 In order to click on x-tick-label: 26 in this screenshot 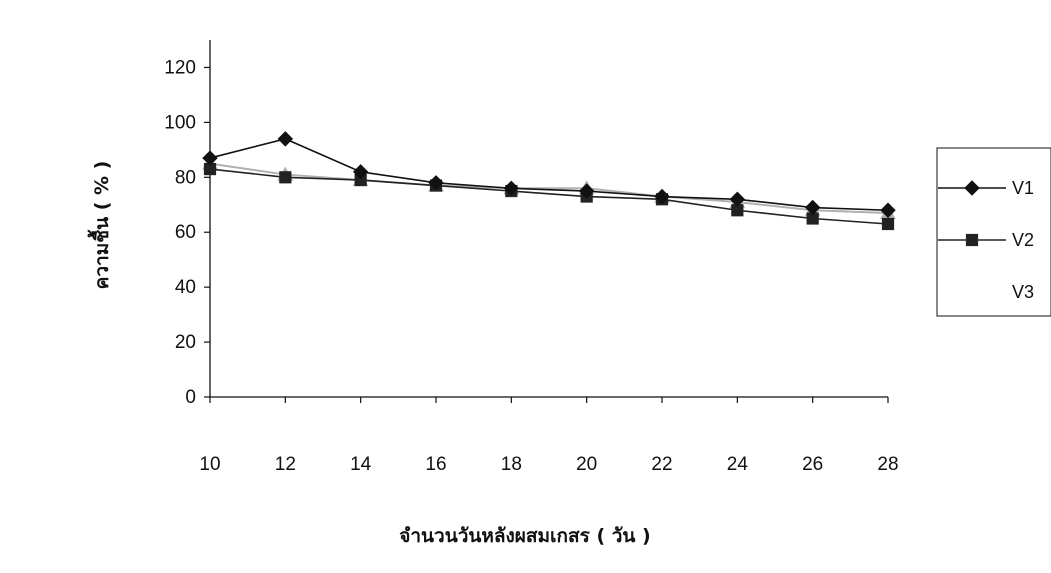, I will do `click(812, 464)`.